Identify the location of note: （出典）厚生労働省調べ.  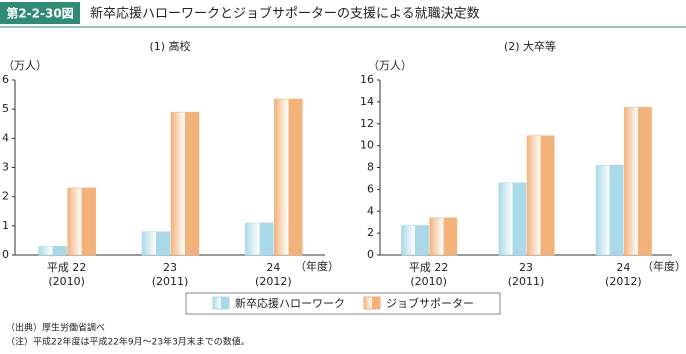
(55, 328).